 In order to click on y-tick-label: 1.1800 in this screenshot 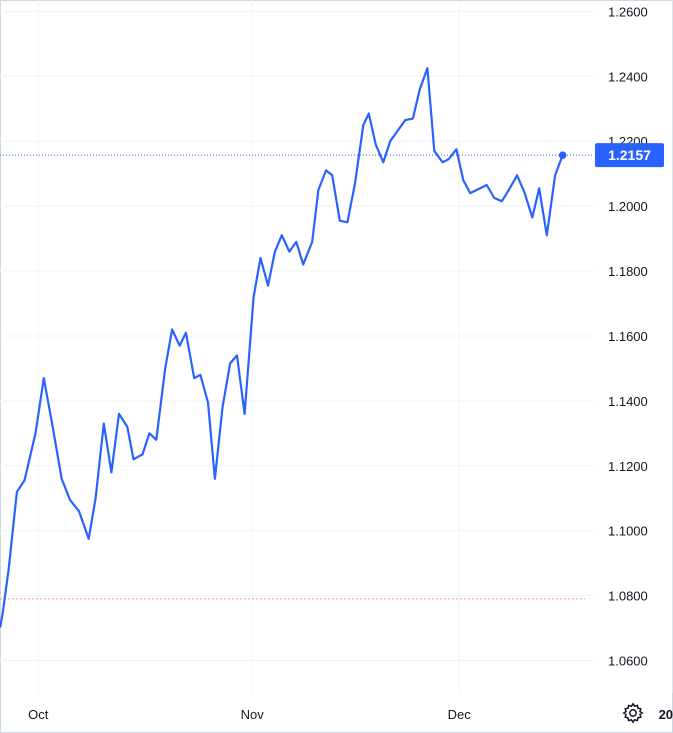, I will do `click(628, 271)`.